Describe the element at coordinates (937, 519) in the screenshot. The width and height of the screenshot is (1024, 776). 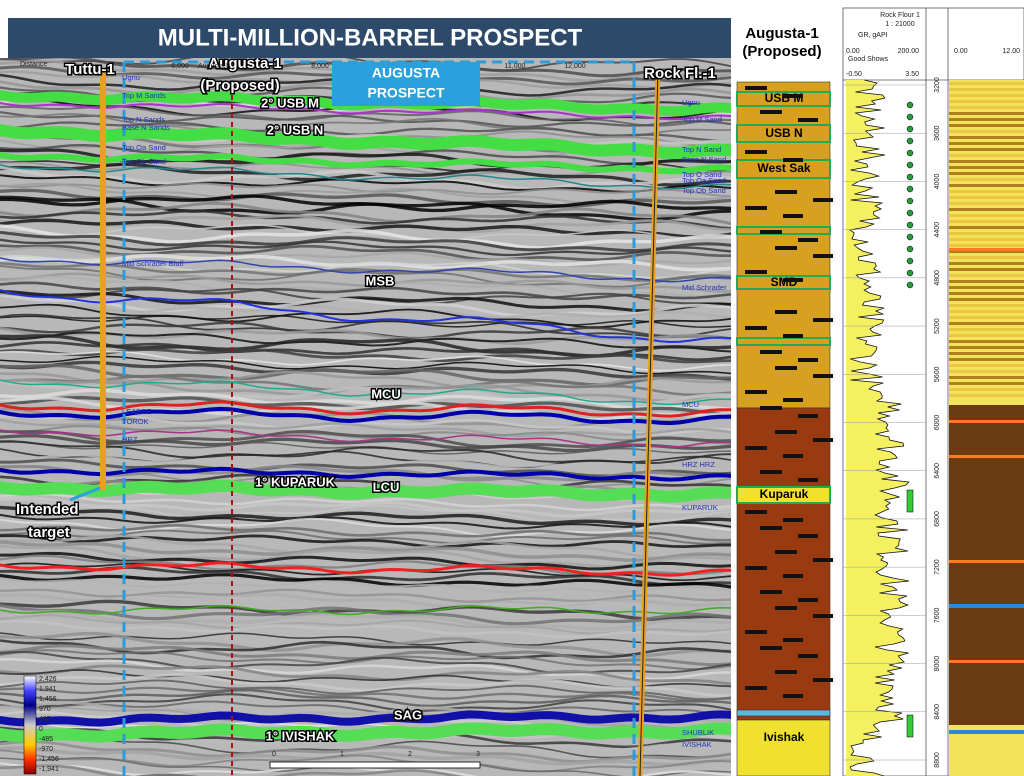
I see `depth-label: 6800` at that location.